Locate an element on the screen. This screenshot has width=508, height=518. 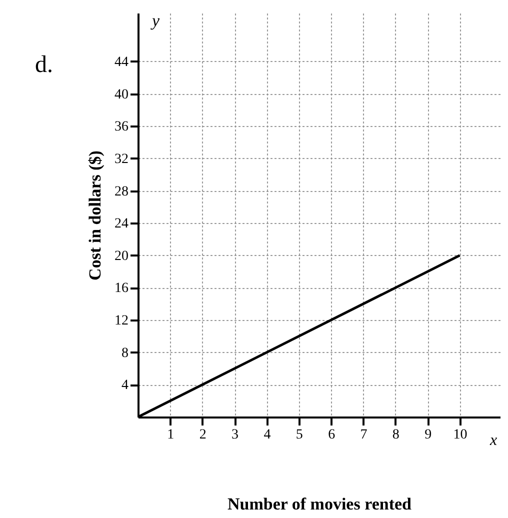
y-tick-label: 44 is located at coordinates (121, 62).